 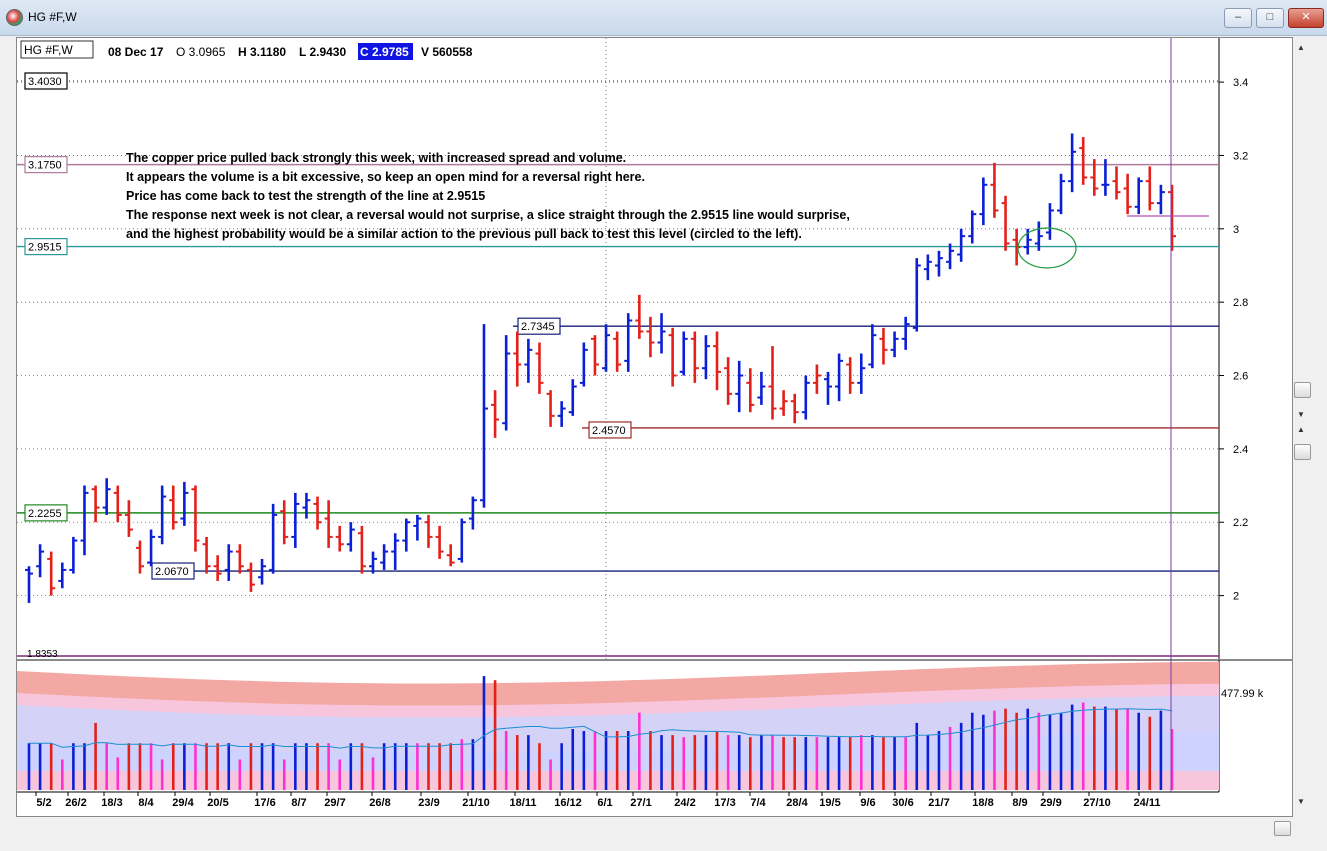 What do you see at coordinates (1302, 390) in the screenshot?
I see `scroll-thumb` at bounding box center [1302, 390].